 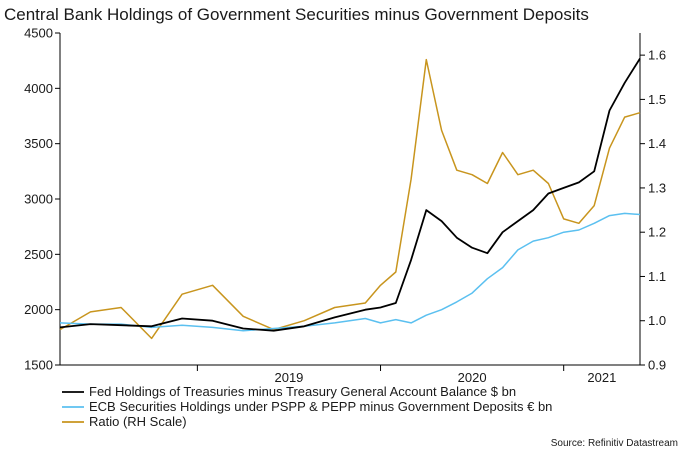 What do you see at coordinates (614, 443) in the screenshot?
I see `source-note: Source: Refinitiv Datastream` at bounding box center [614, 443].